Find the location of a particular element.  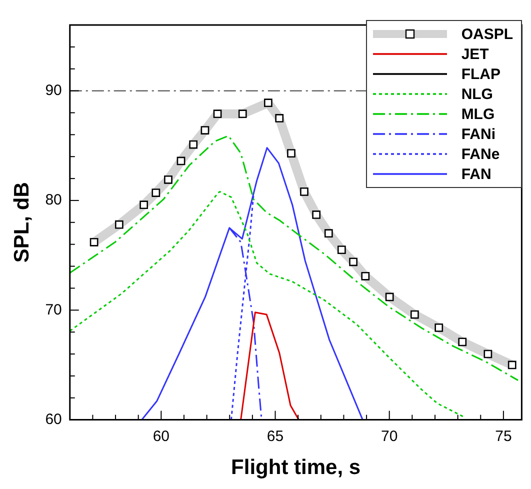

y-tick-label: 70 is located at coordinates (53, 309).